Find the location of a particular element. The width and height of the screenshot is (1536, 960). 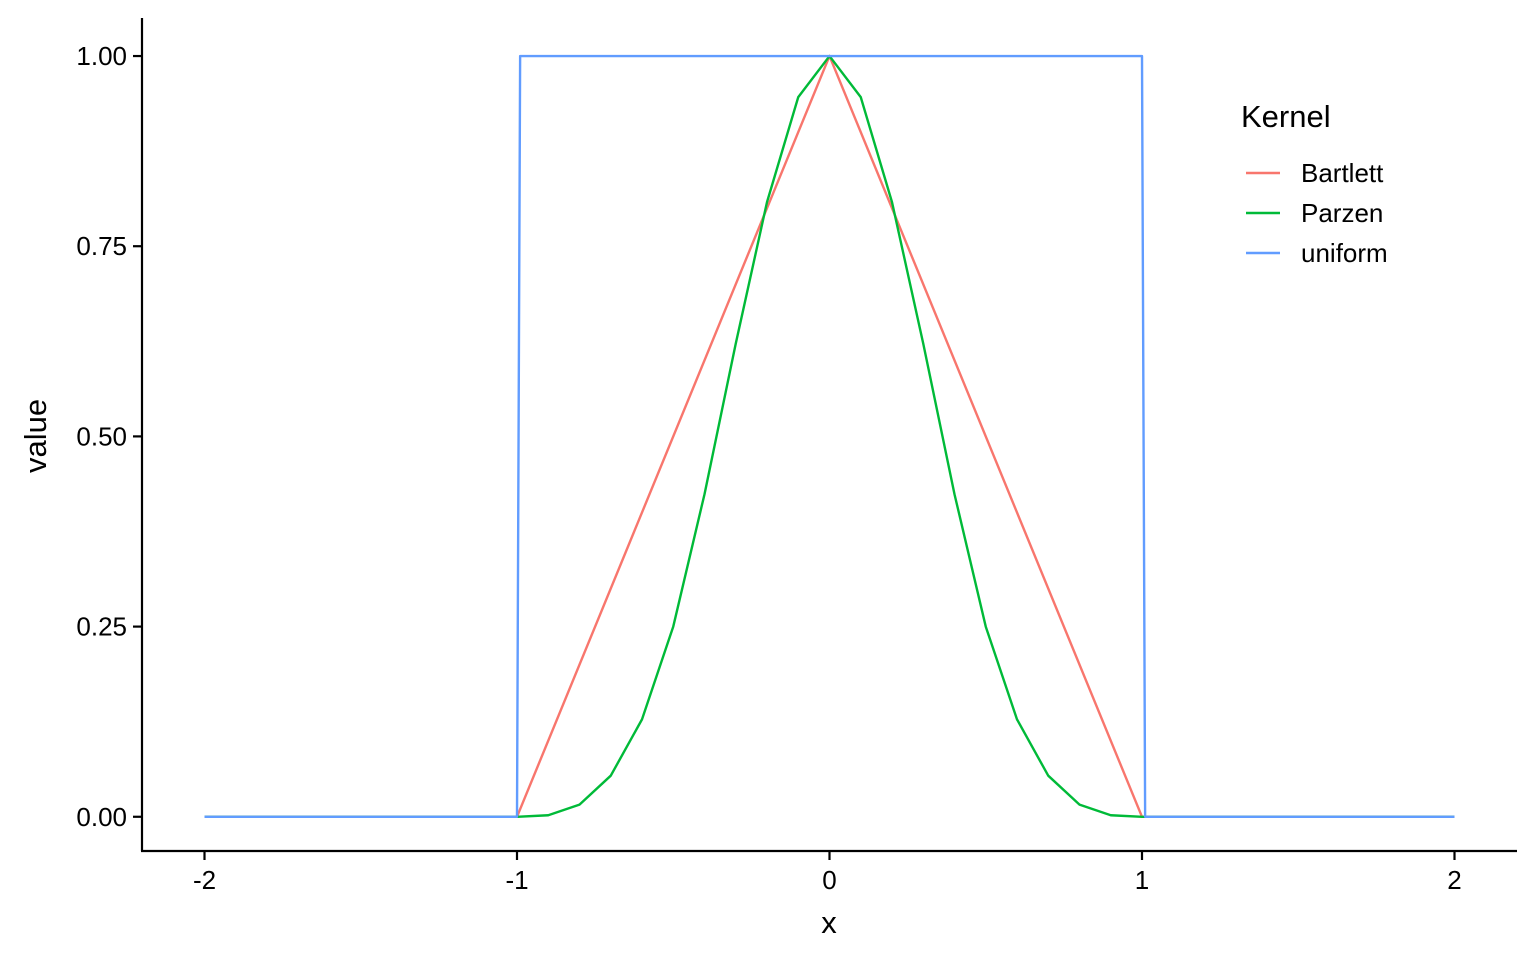

y-tick-label: 0.50 is located at coordinates (101, 436).